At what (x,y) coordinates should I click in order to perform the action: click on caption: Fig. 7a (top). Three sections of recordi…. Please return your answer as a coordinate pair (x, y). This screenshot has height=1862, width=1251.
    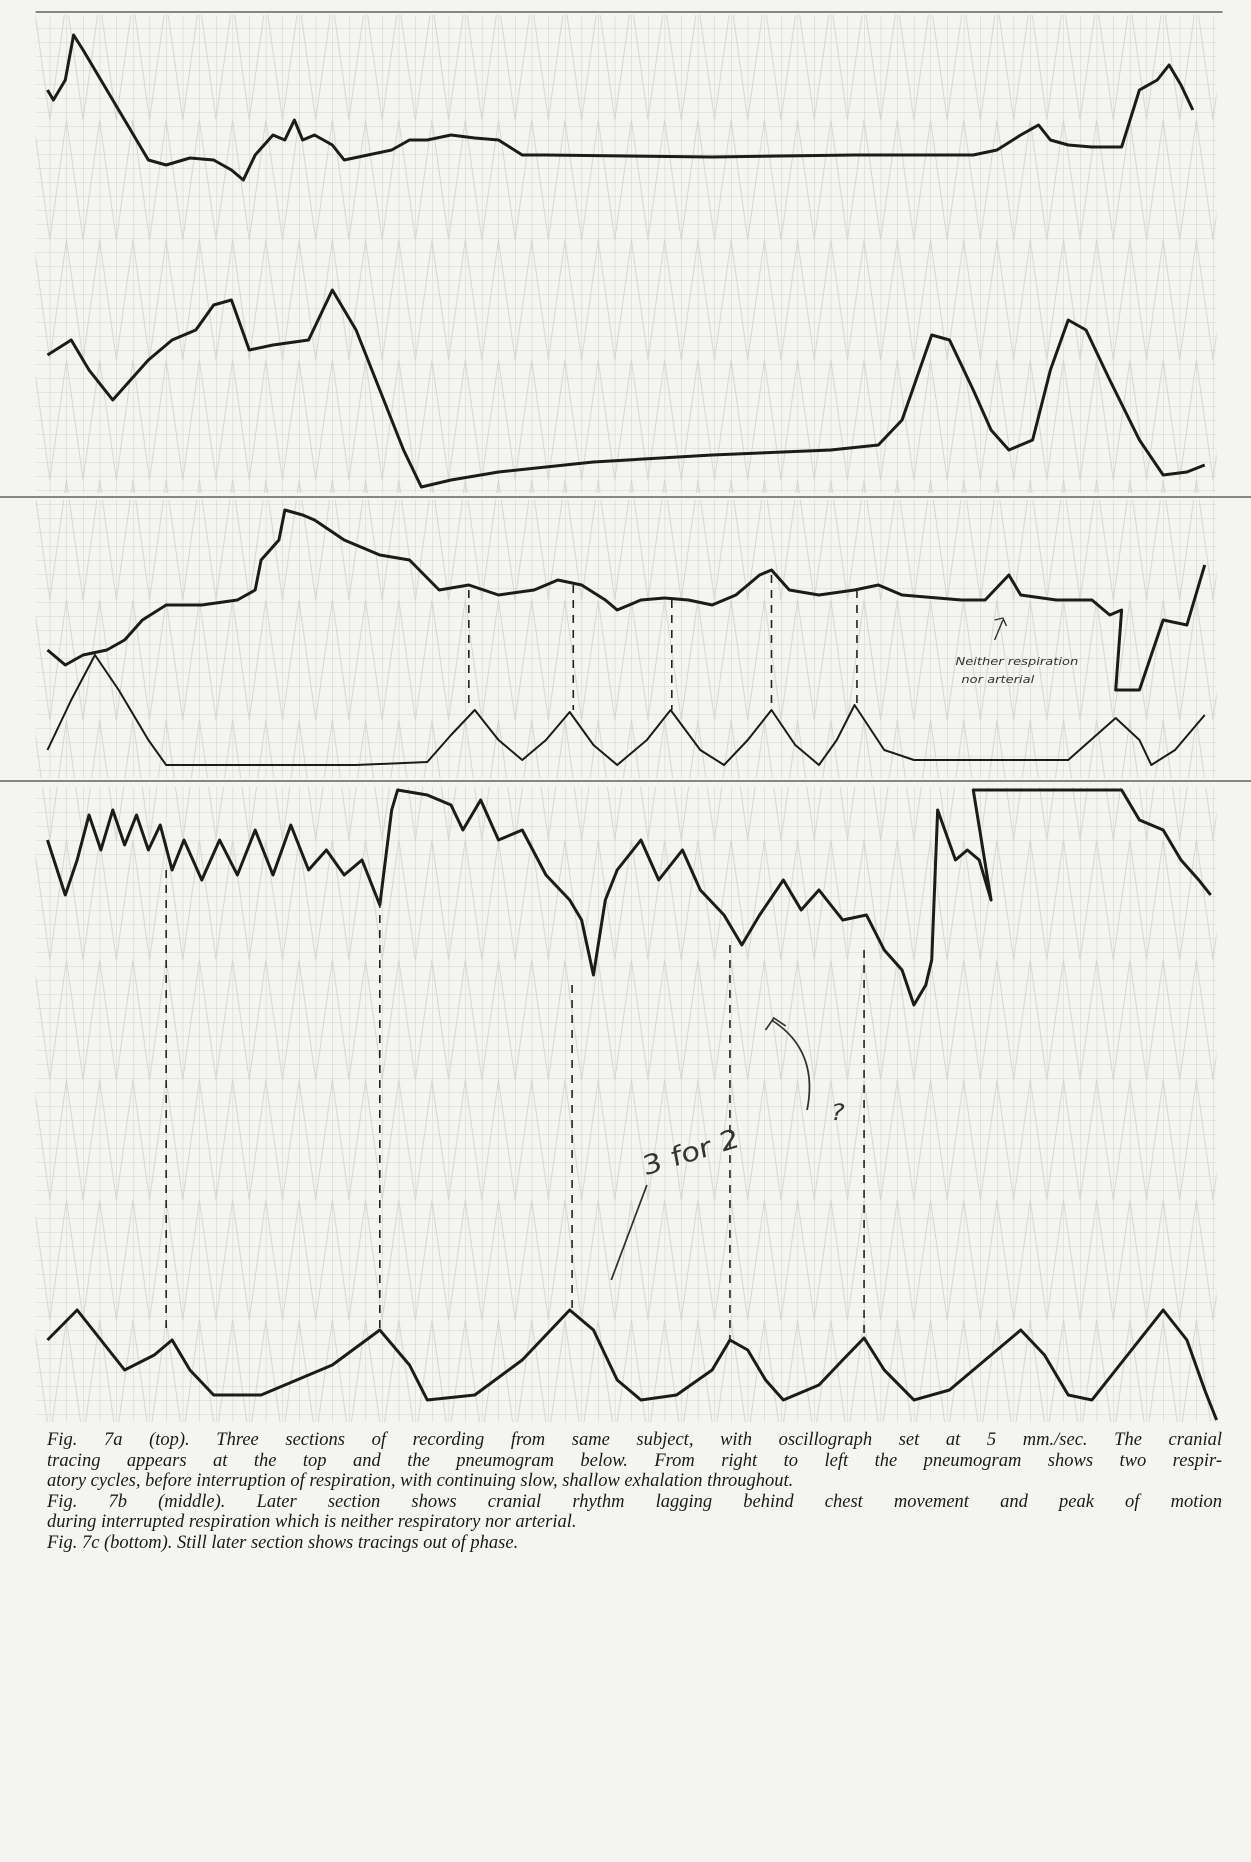
    Looking at the image, I should click on (634, 1492).